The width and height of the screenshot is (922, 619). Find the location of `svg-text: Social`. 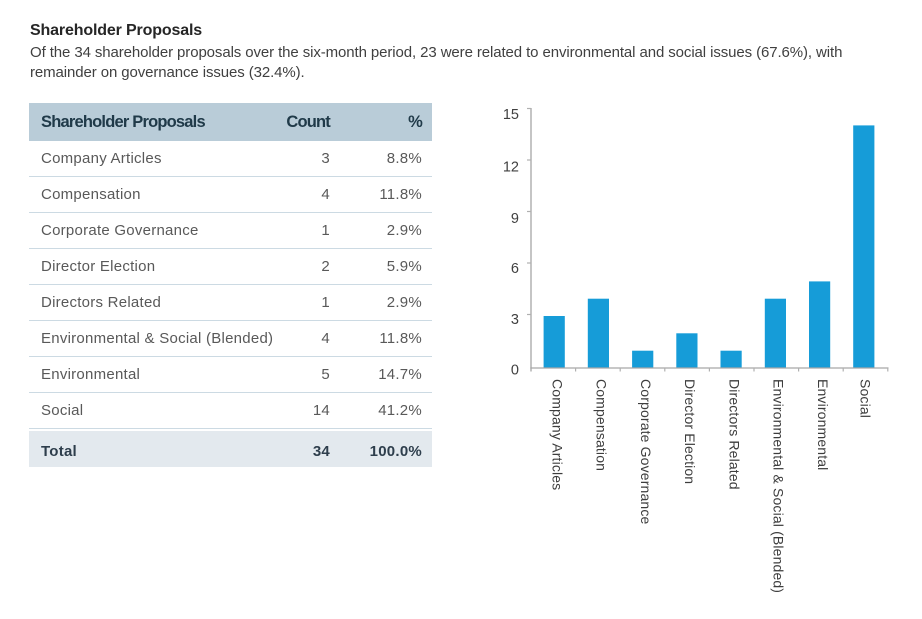

svg-text: Social is located at coordinates (865, 398).